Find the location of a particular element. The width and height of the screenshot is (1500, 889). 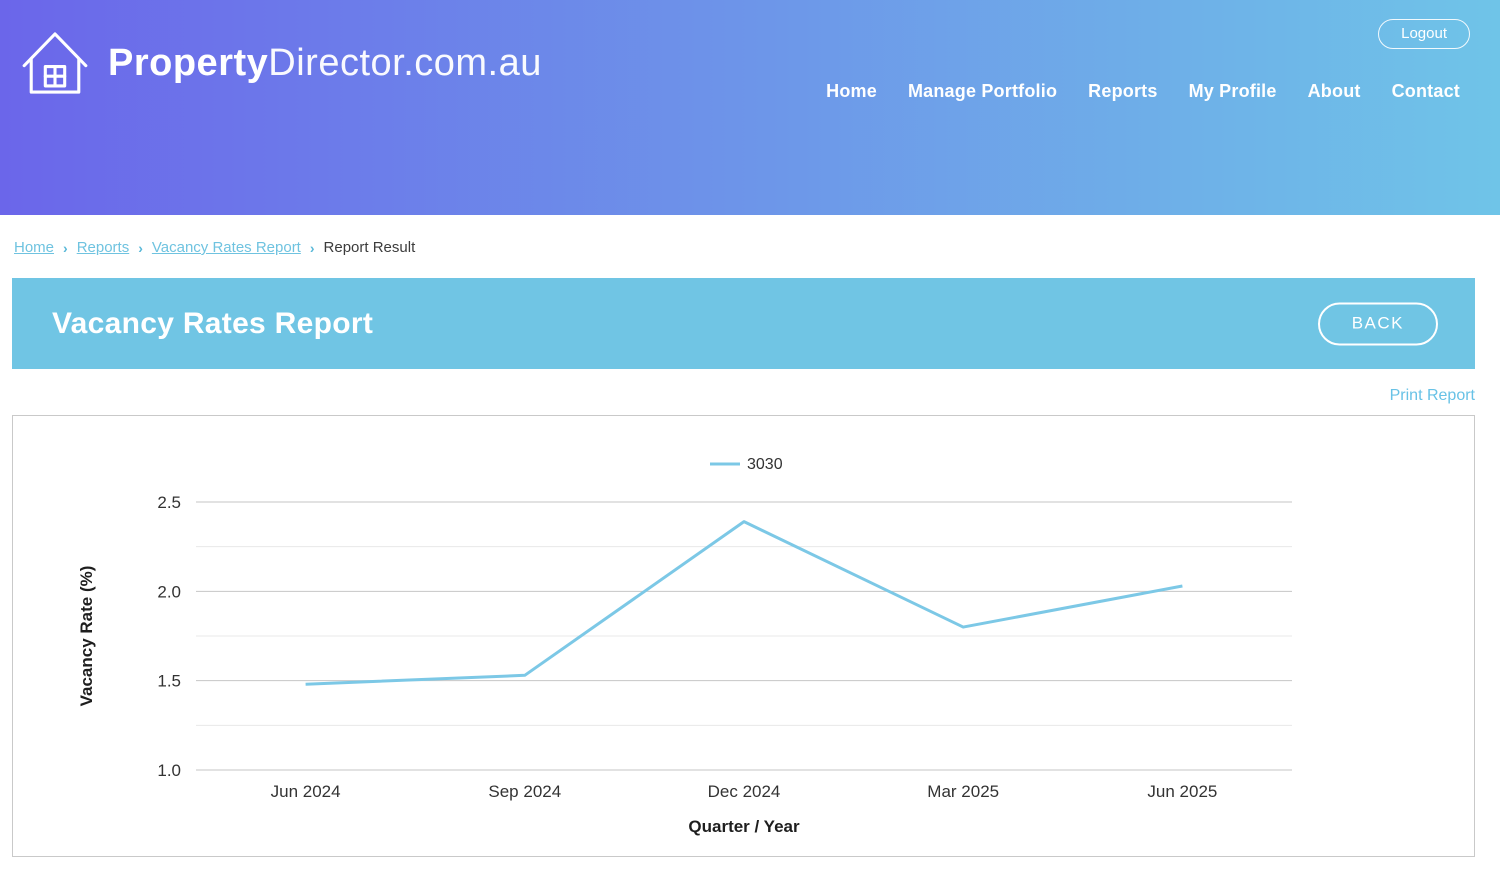

page-title-bar: Vacancy Rates Report BACK is located at coordinates (743, 323).